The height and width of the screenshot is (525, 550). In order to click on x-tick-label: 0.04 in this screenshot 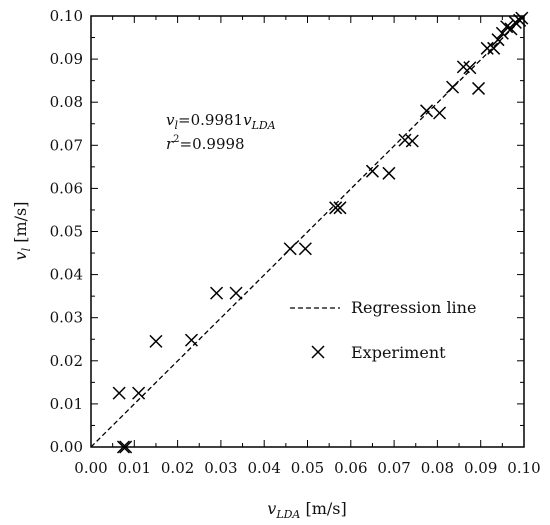, I will do `click(263, 468)`.